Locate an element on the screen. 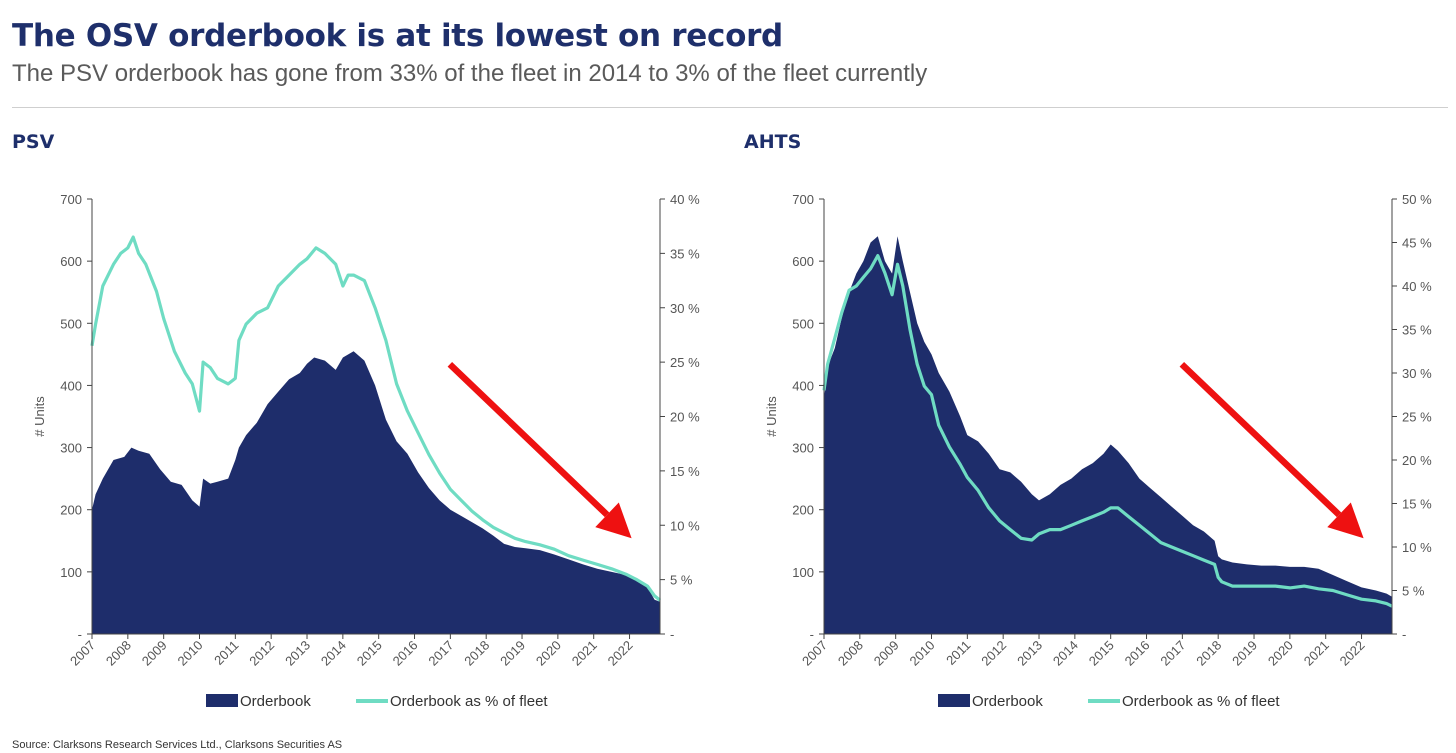 The image size is (1456, 753). right-tick-label: 45 % is located at coordinates (1417, 243).